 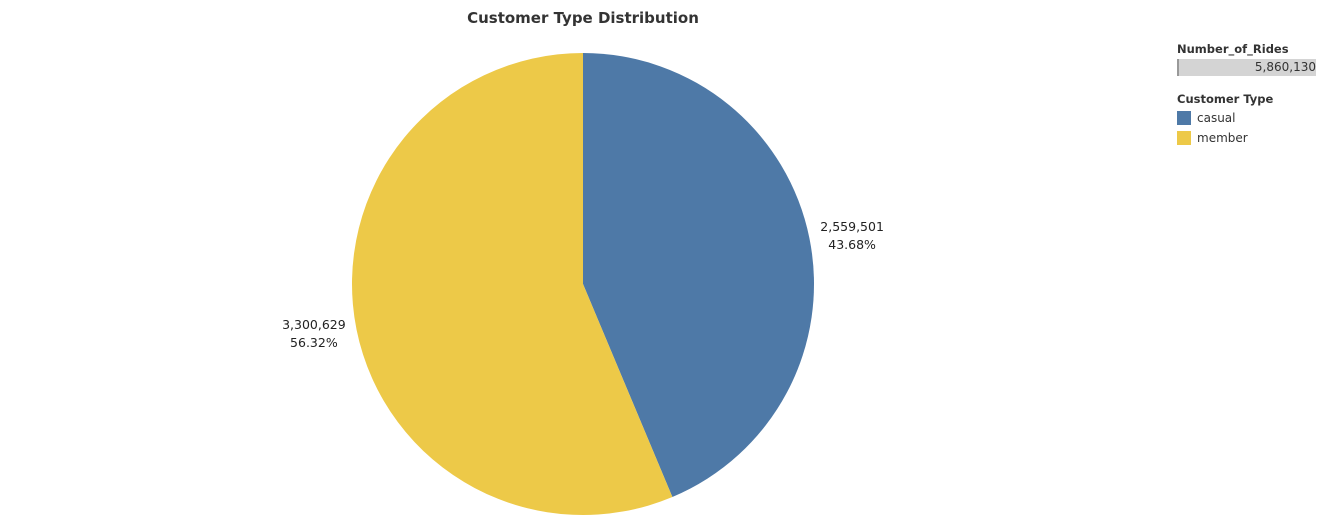 I want to click on slice-percent-label-member: 56.32%, so click(x=314, y=342).